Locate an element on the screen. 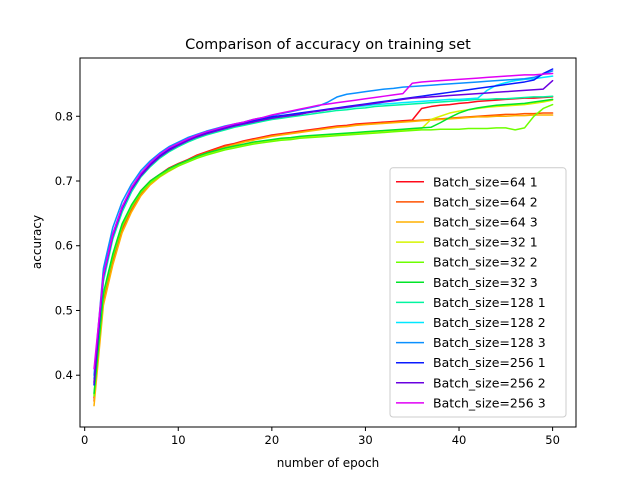  x-tick-label: 50 is located at coordinates (552, 440).